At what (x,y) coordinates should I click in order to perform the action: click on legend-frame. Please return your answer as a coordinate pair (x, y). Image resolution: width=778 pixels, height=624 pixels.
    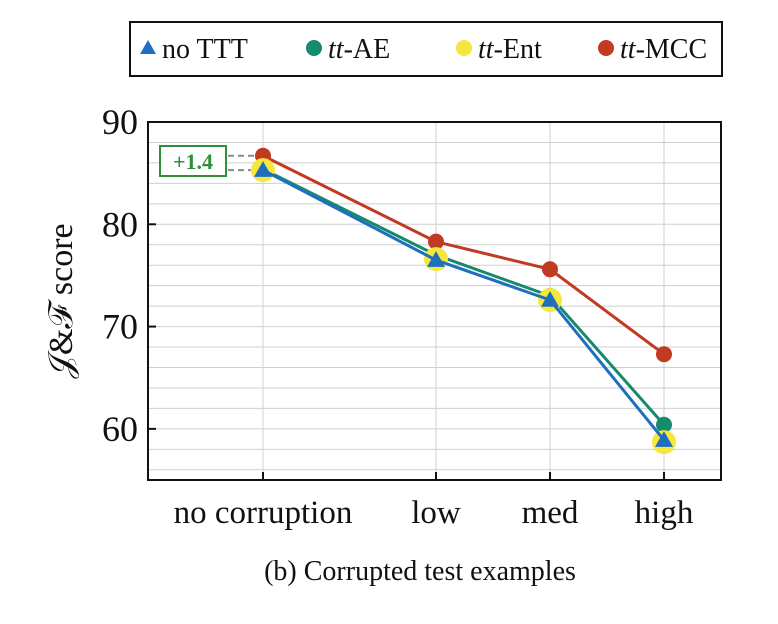
    Looking at the image, I should click on (426, 49).